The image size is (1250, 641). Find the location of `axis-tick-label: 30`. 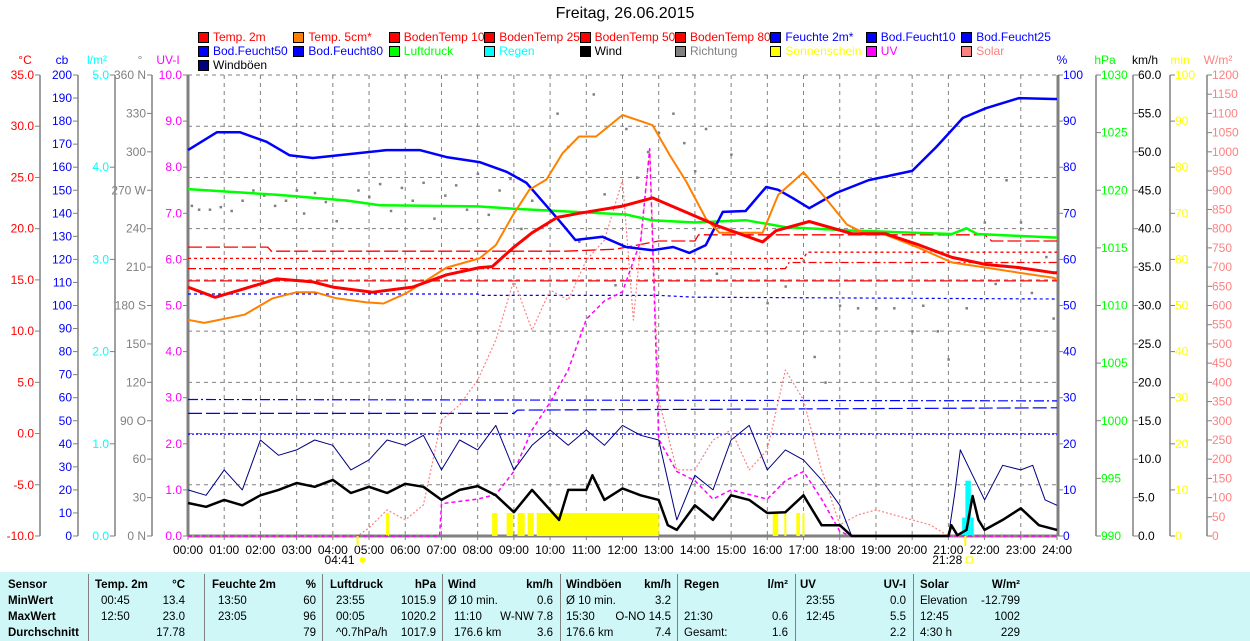

axis-tick-label: 30 is located at coordinates (1070, 398).